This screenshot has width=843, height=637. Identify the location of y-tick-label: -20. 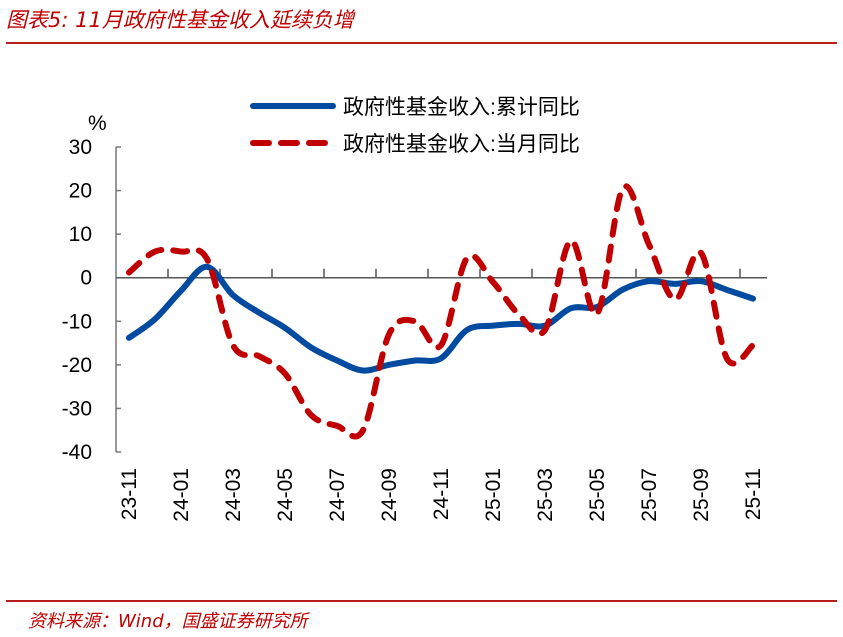
(77, 365).